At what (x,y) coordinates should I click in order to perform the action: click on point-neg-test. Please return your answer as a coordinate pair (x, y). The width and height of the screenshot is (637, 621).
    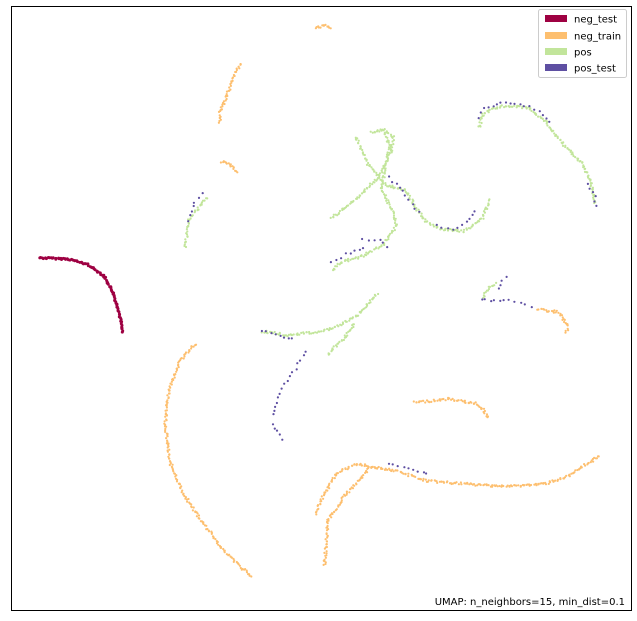
    Looking at the image, I should click on (56, 258).